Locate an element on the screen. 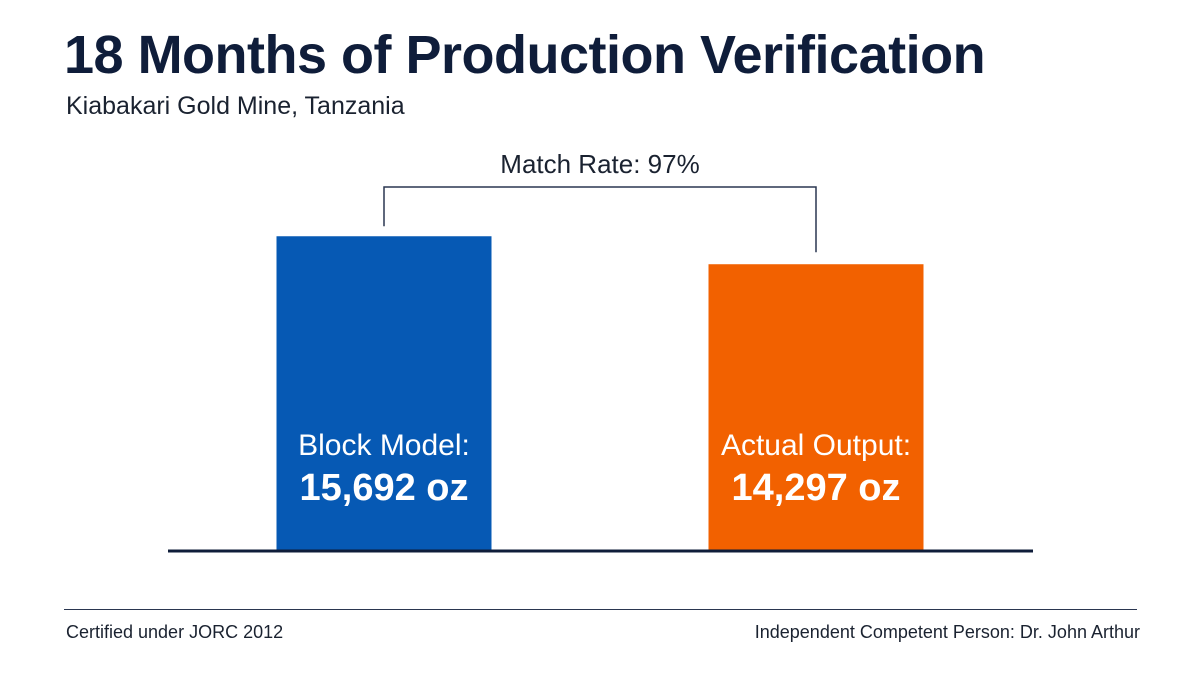 This screenshot has height=674, width=1200. bar-category-label: Actual Output: is located at coordinates (816, 445).